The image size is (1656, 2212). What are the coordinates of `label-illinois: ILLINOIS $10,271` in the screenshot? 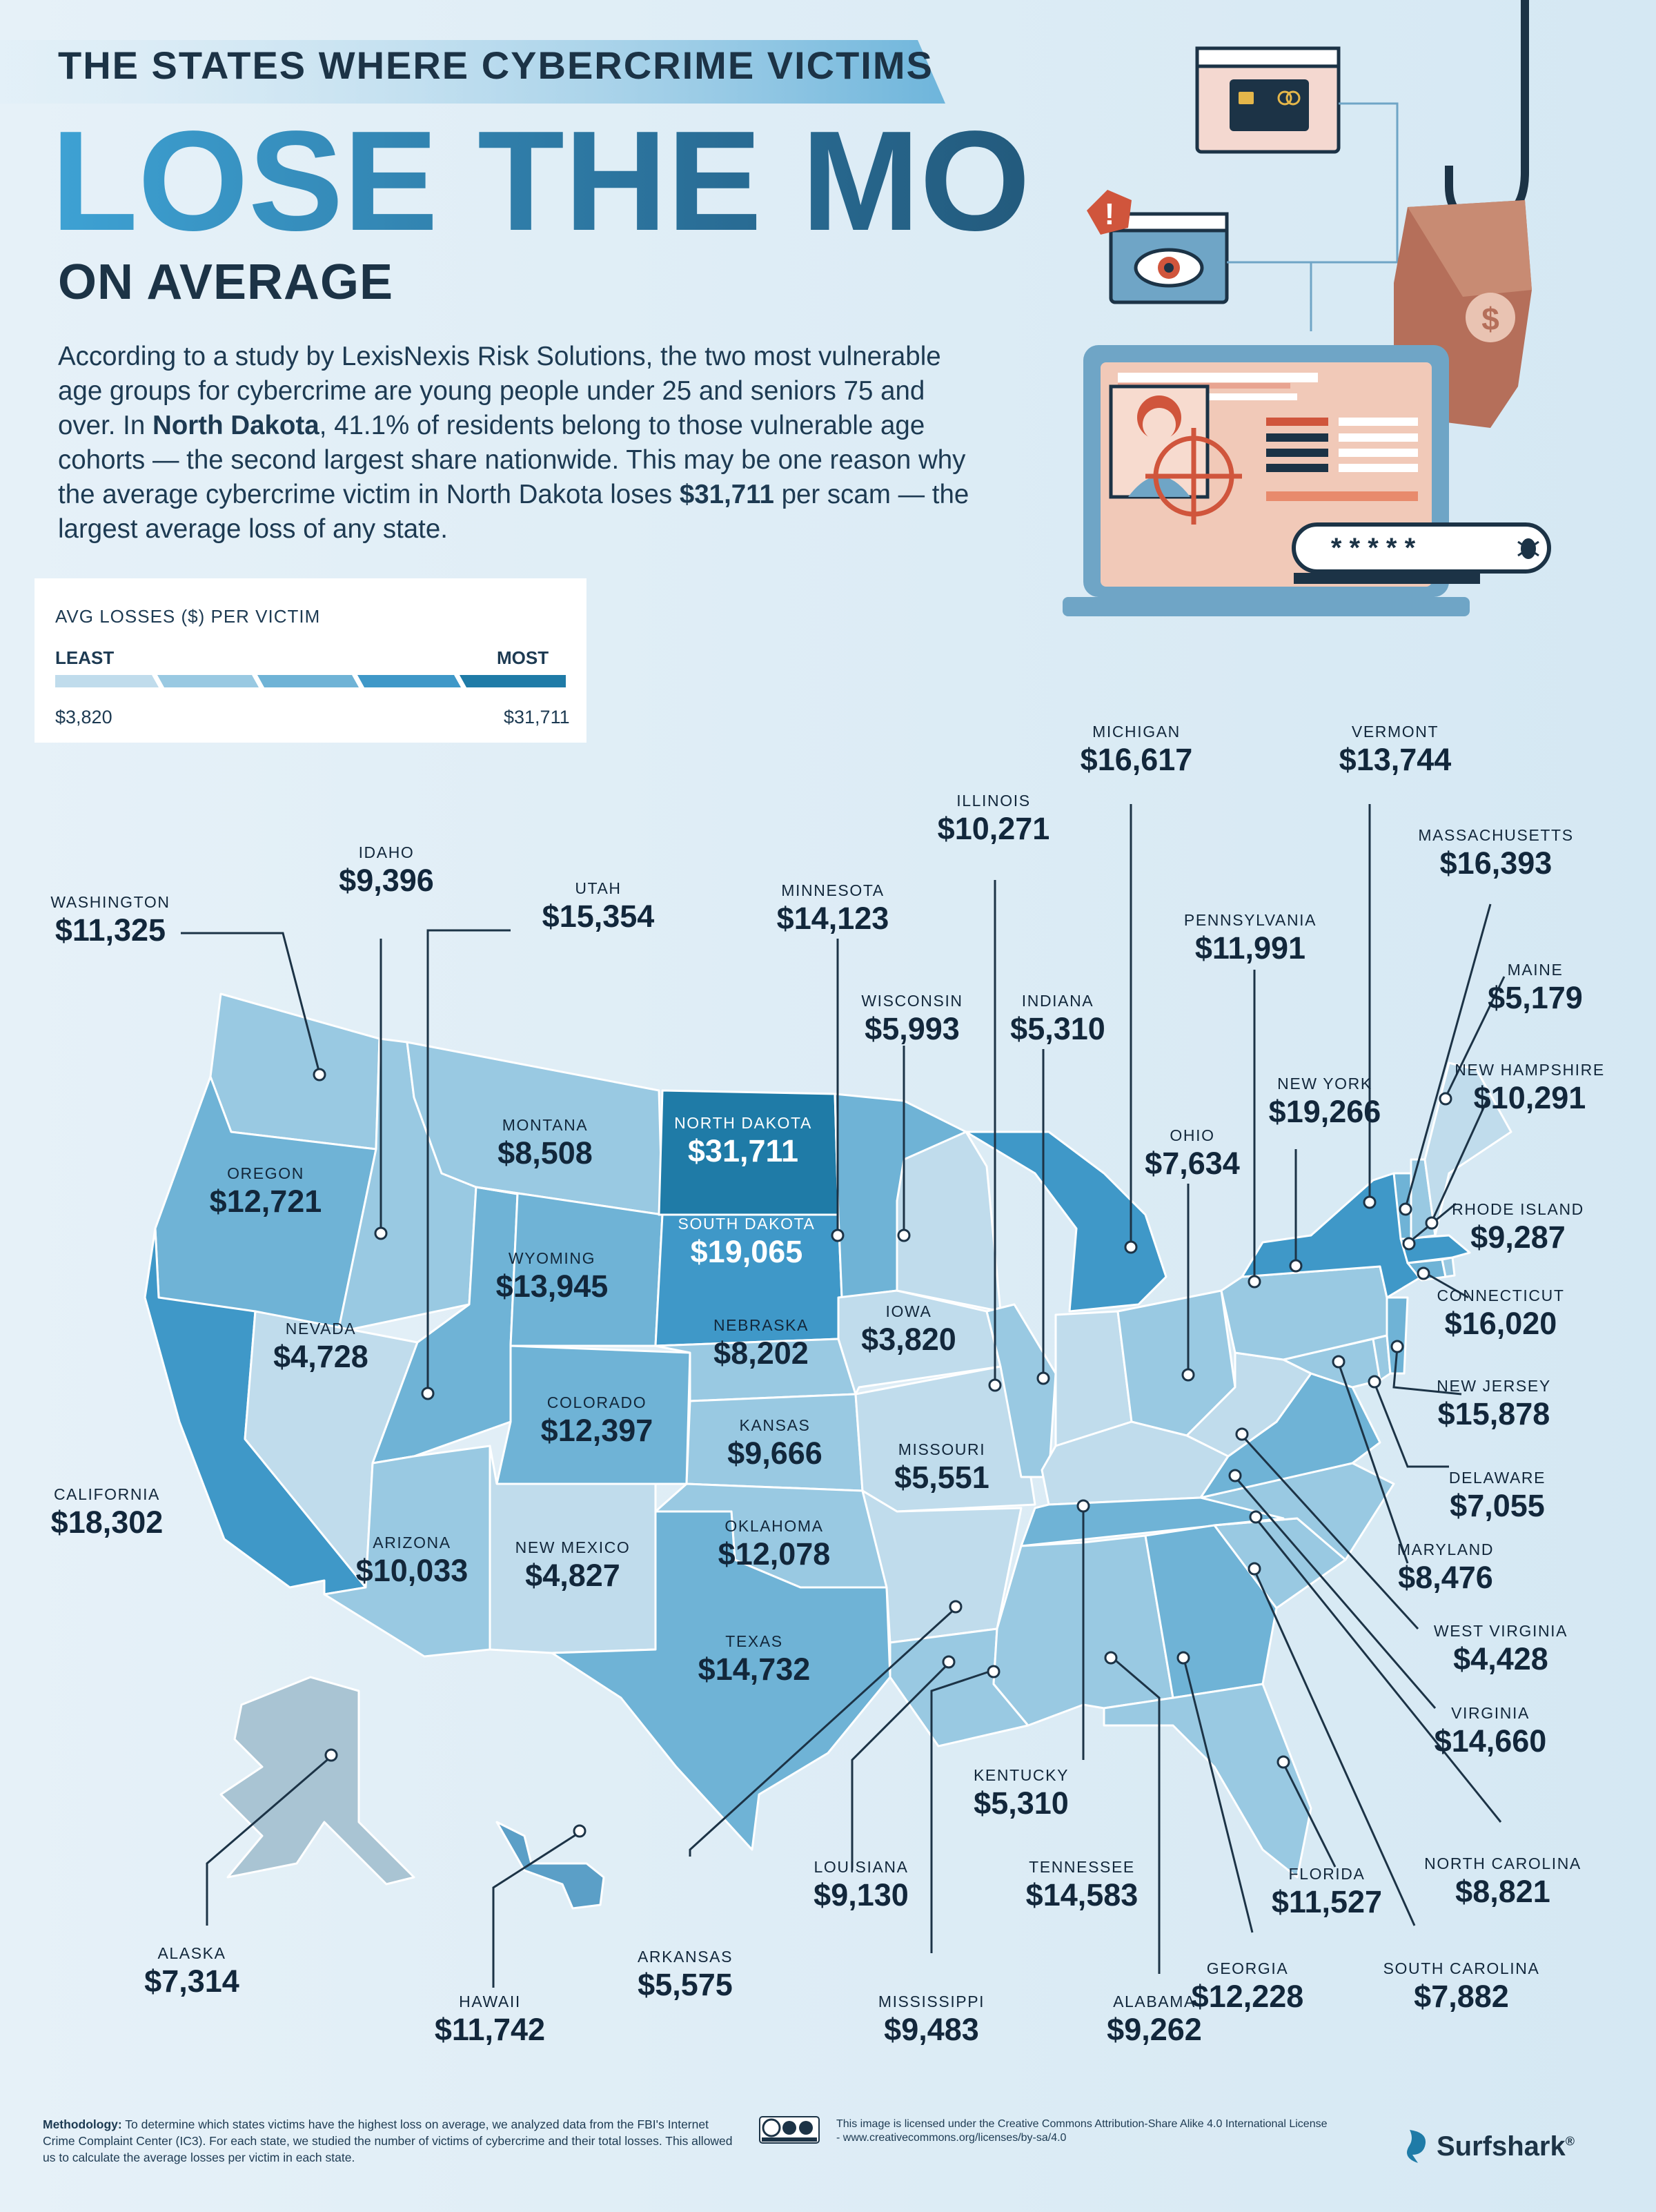 It's located at (993, 819).